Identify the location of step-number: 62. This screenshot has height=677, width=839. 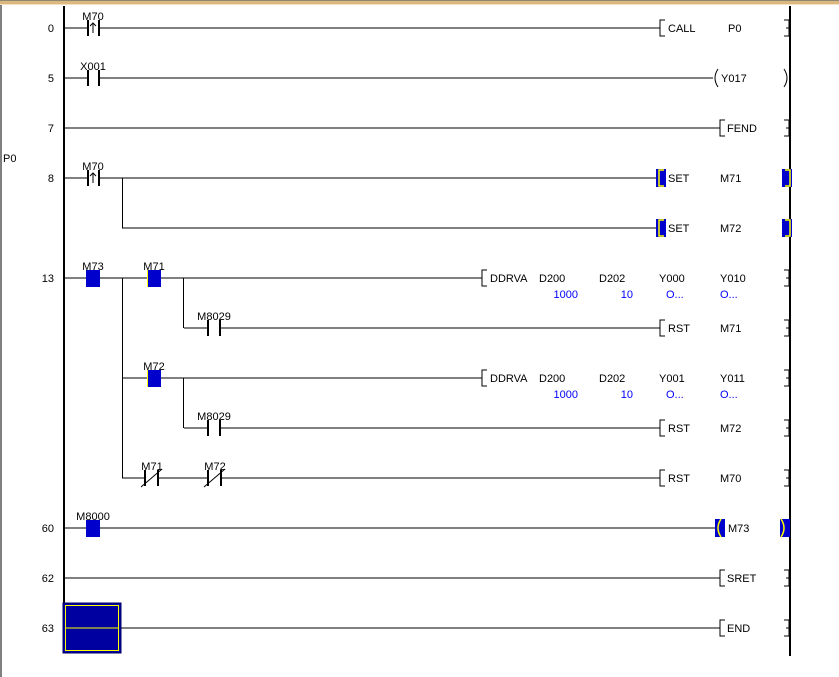
(48, 579).